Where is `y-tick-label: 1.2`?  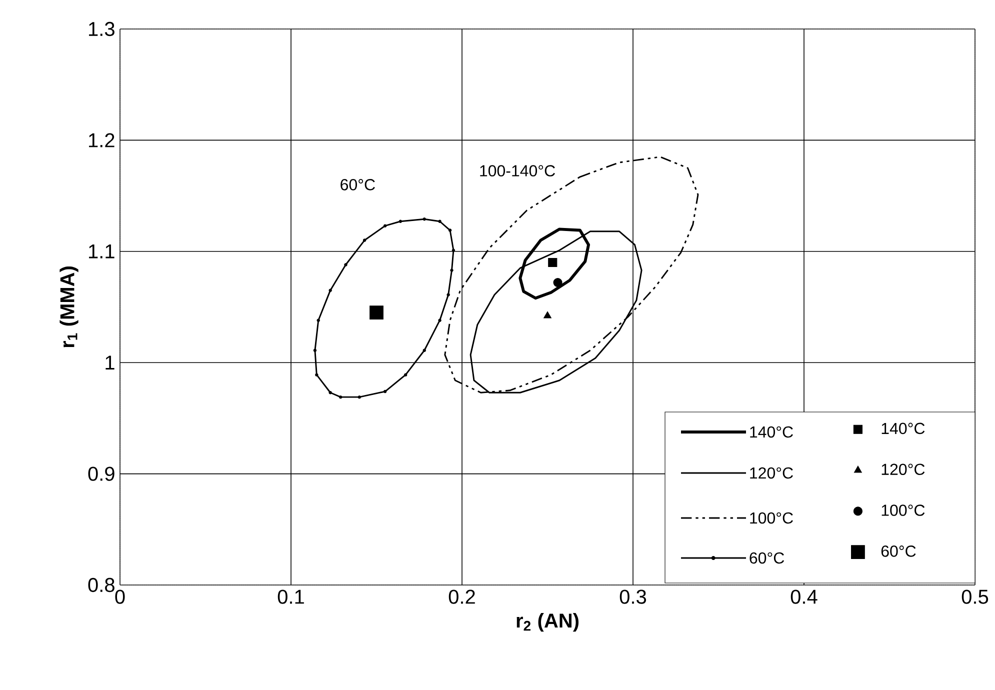
y-tick-label: 1.2 is located at coordinates (101, 140).